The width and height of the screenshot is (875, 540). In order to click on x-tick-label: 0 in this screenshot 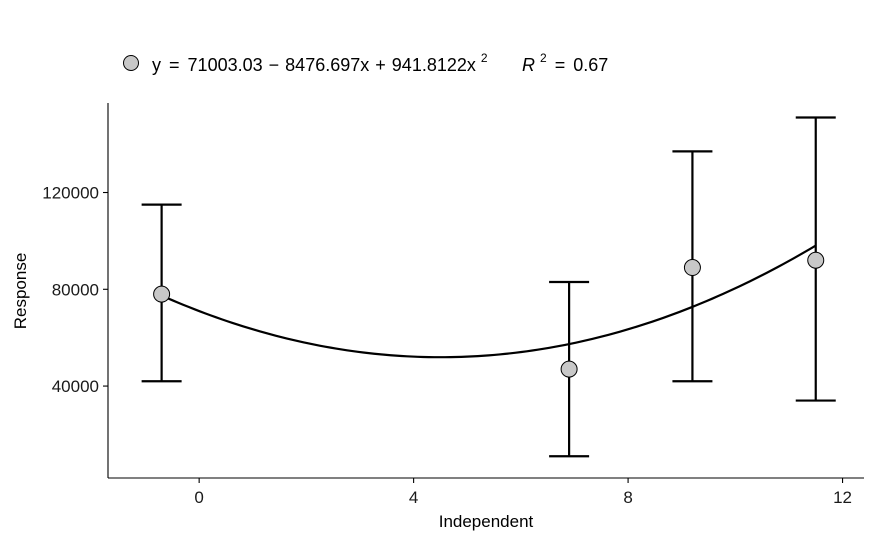, I will do `click(198, 497)`.